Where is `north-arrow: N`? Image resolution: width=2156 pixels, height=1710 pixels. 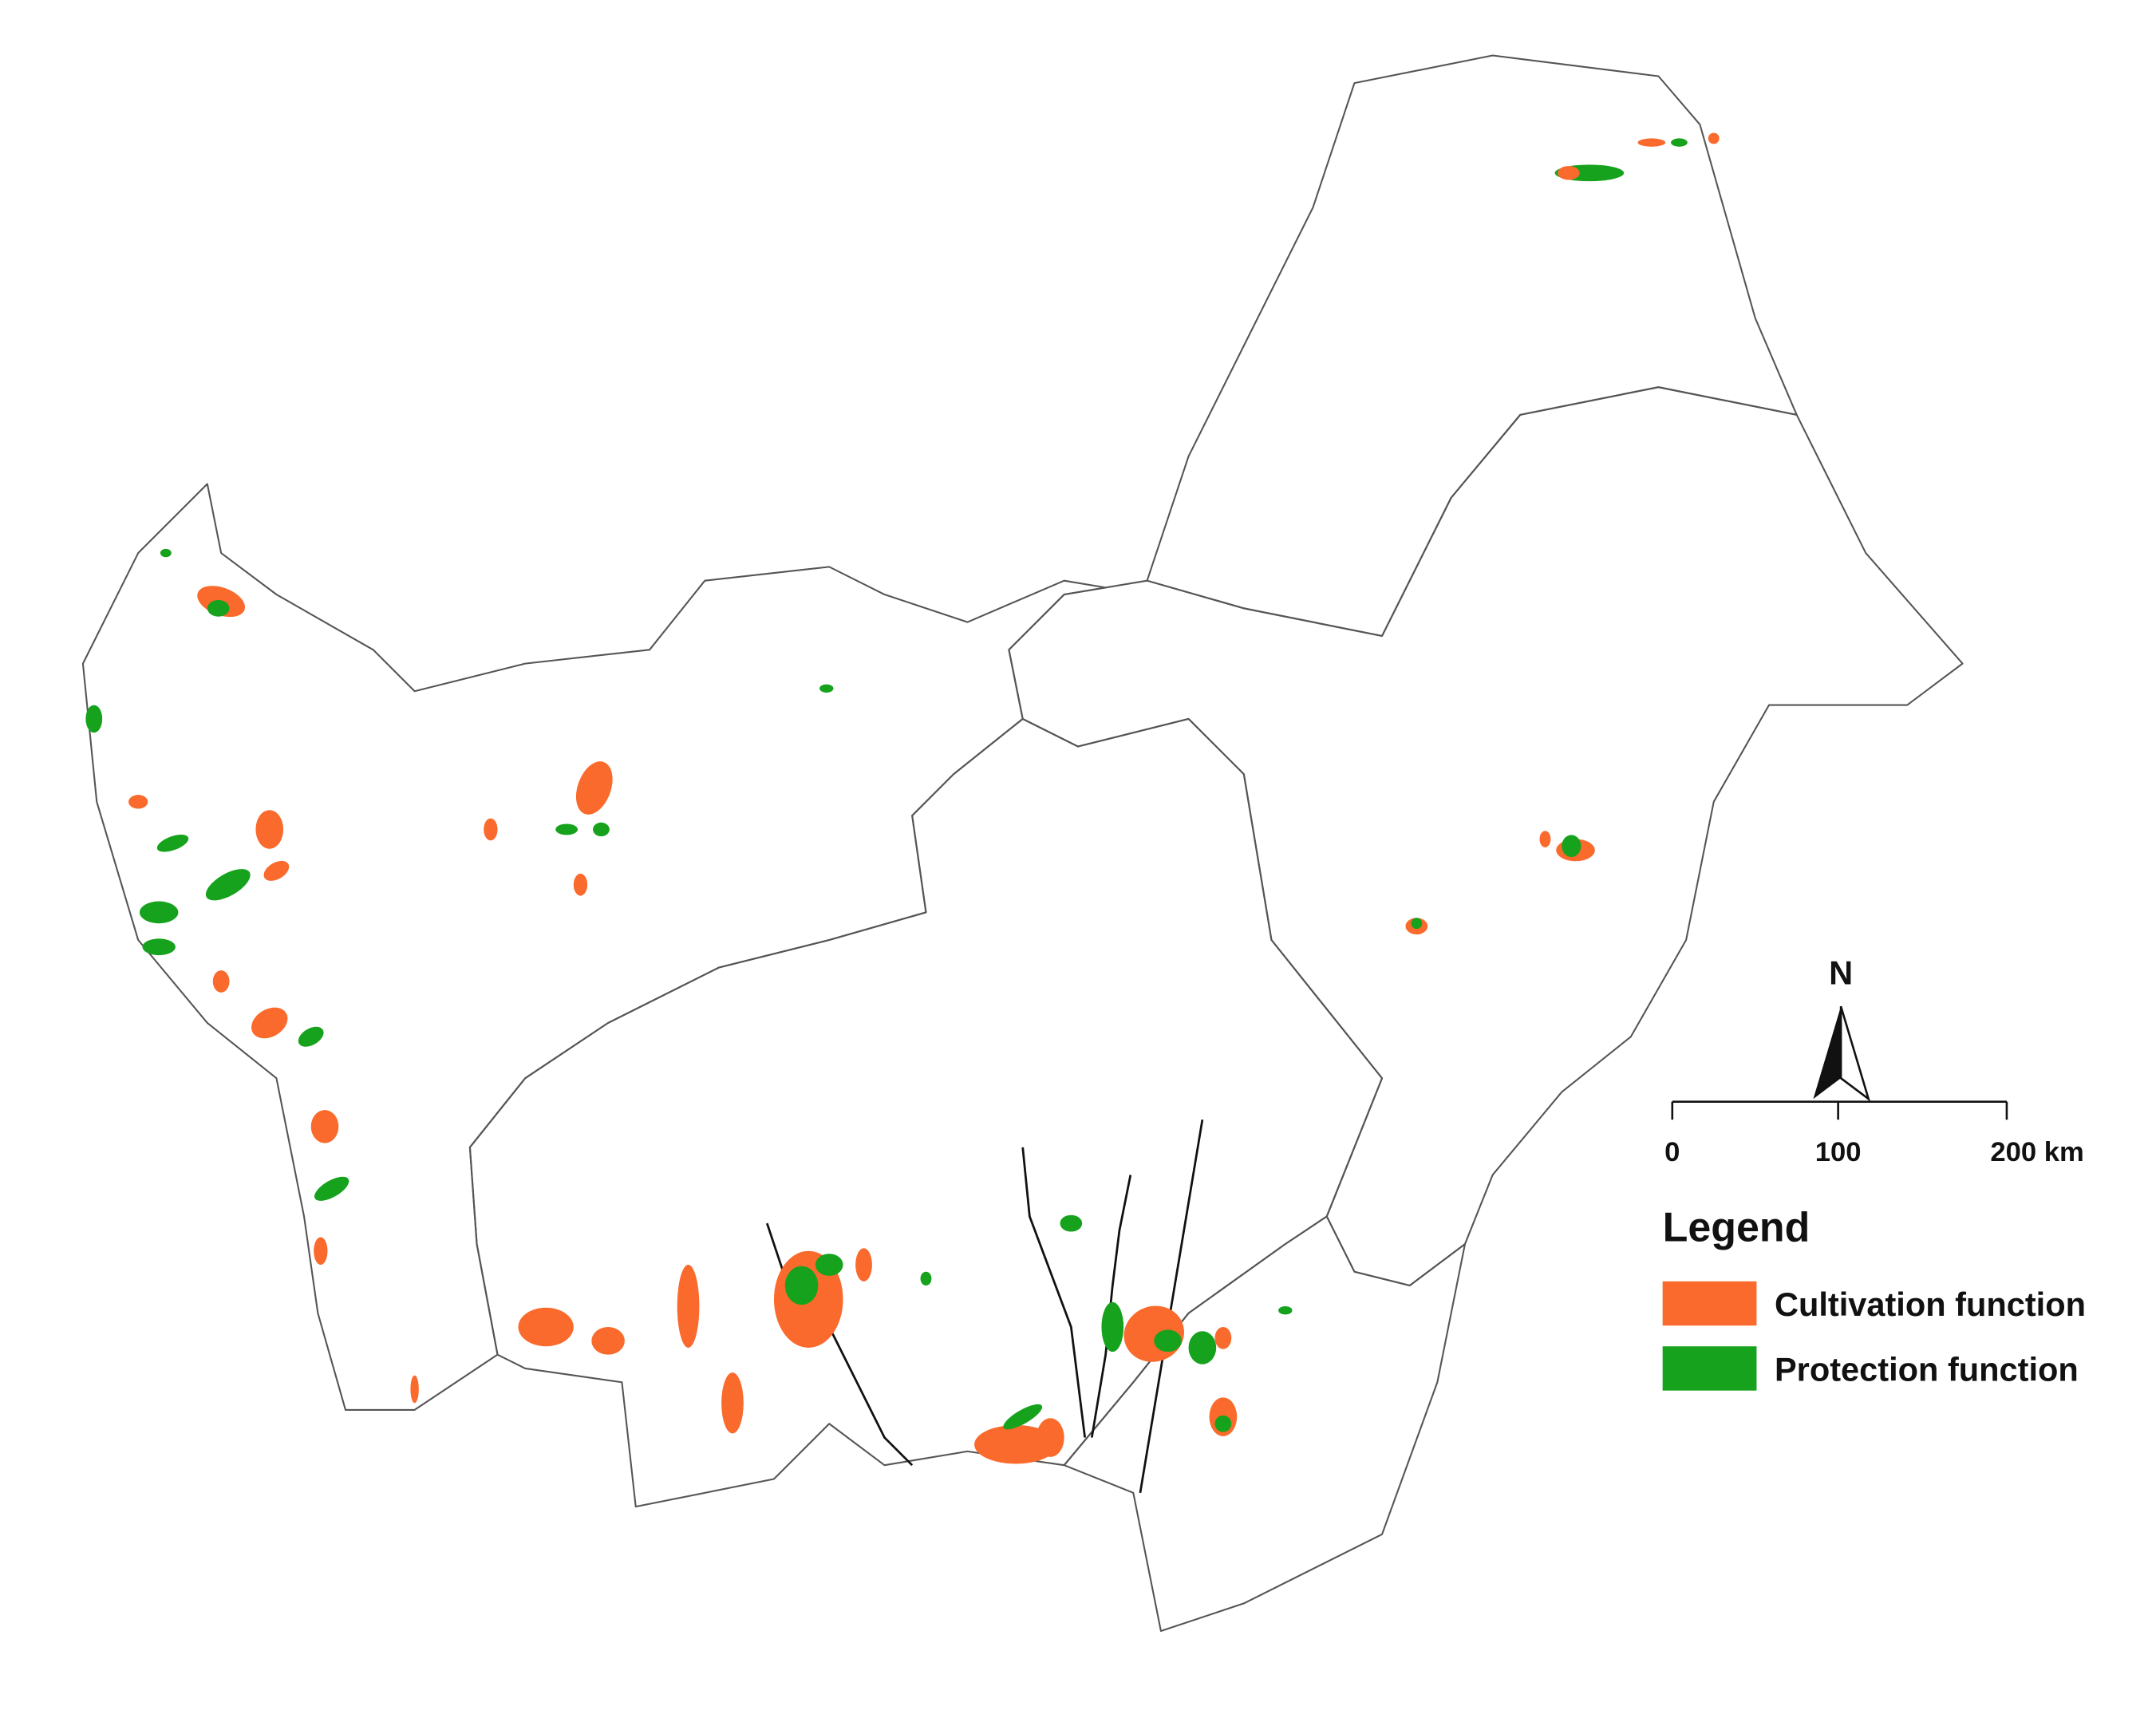
north-arrow: N is located at coordinates (1842, 1028).